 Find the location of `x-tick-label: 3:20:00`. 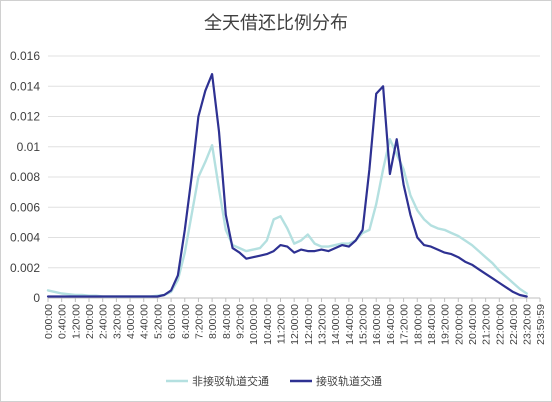

x-tick-label: 3:20:00 is located at coordinates (117, 321).